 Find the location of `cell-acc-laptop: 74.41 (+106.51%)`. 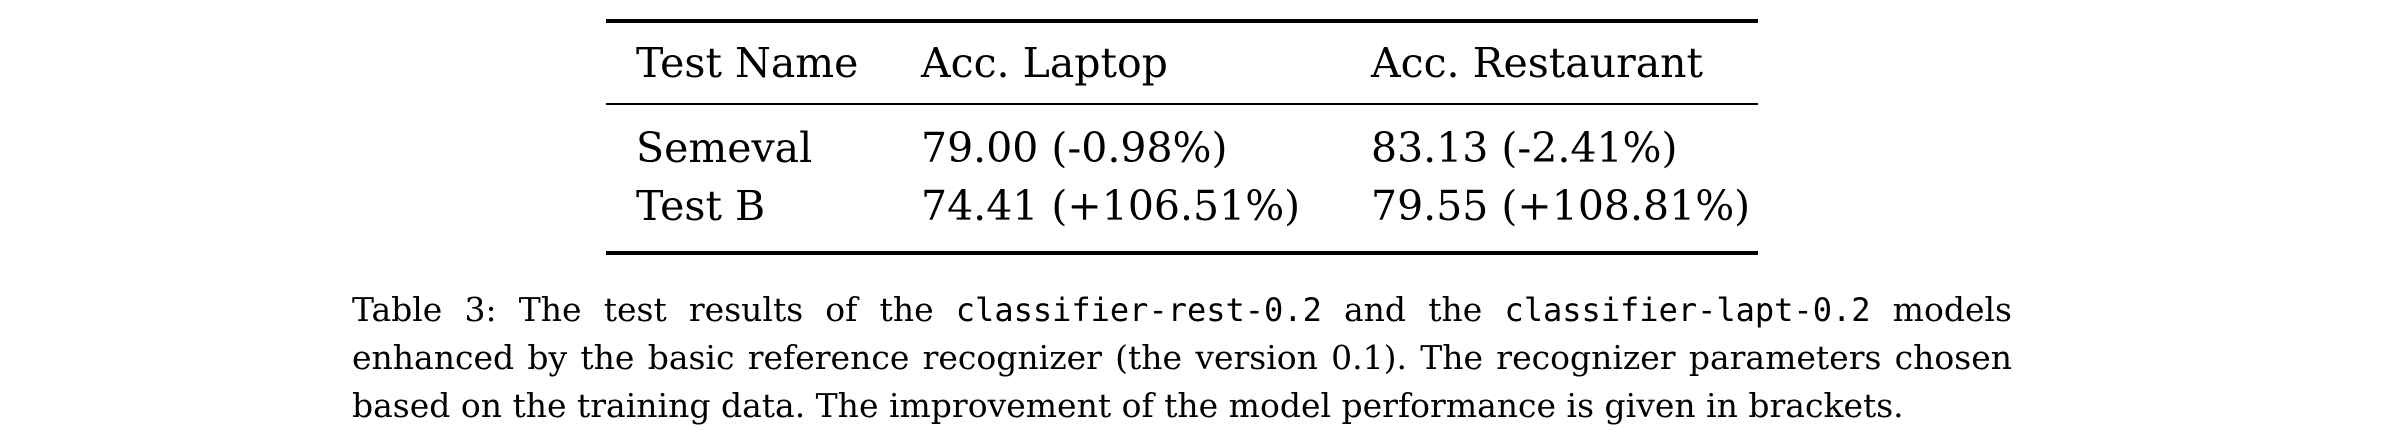

cell-acc-laptop: 74.41 (+106.51%) is located at coordinates (1111, 206).